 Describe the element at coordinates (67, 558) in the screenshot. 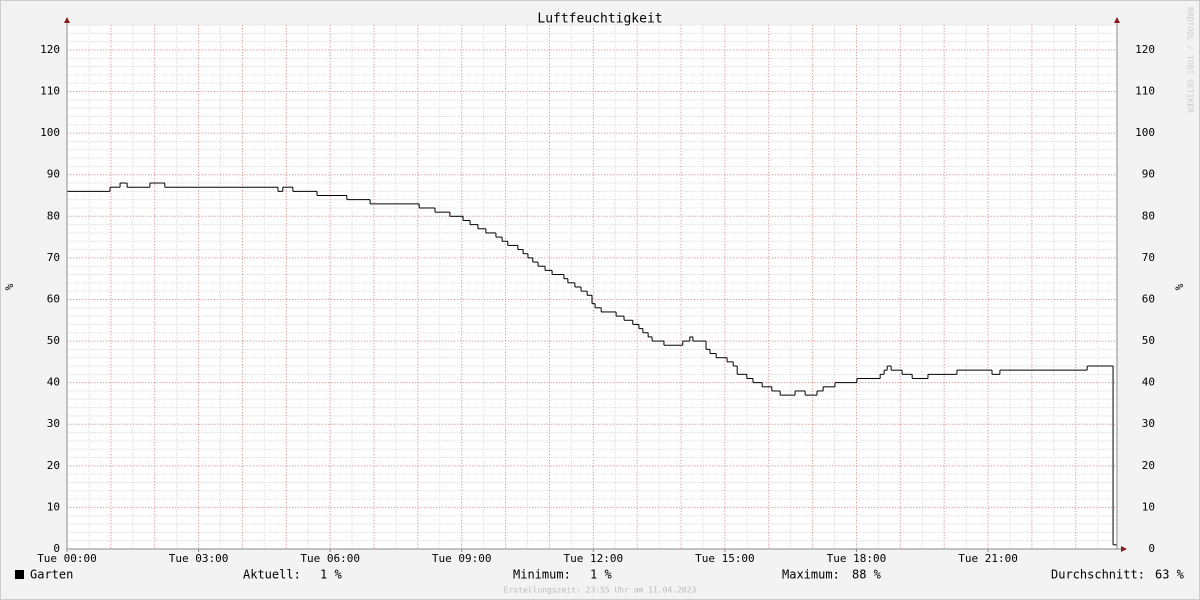

I see `x-tick-label: Tue 00:00` at that location.